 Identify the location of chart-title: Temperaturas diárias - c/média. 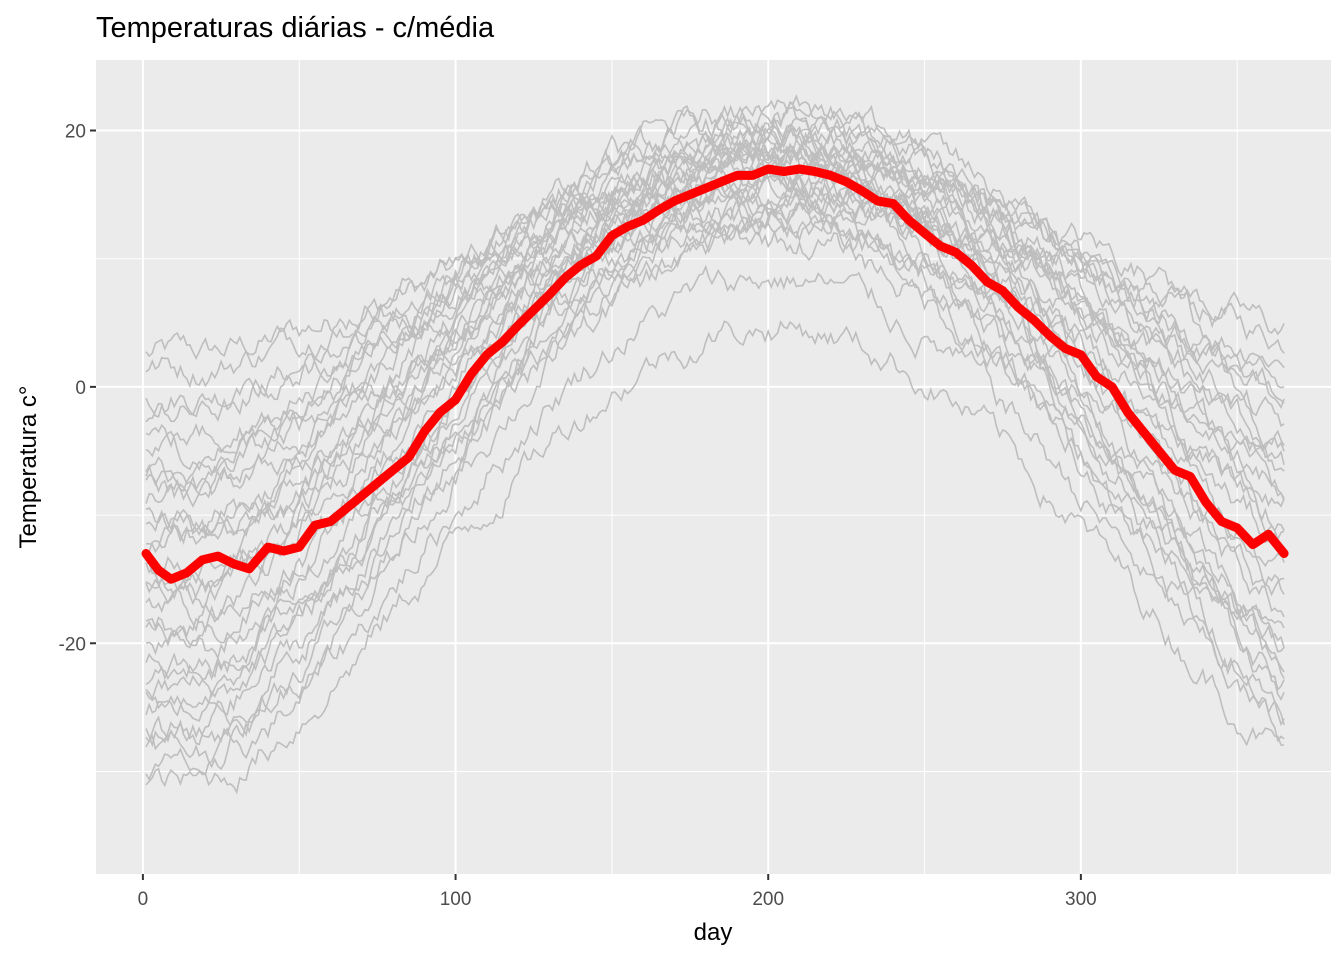
(295, 28).